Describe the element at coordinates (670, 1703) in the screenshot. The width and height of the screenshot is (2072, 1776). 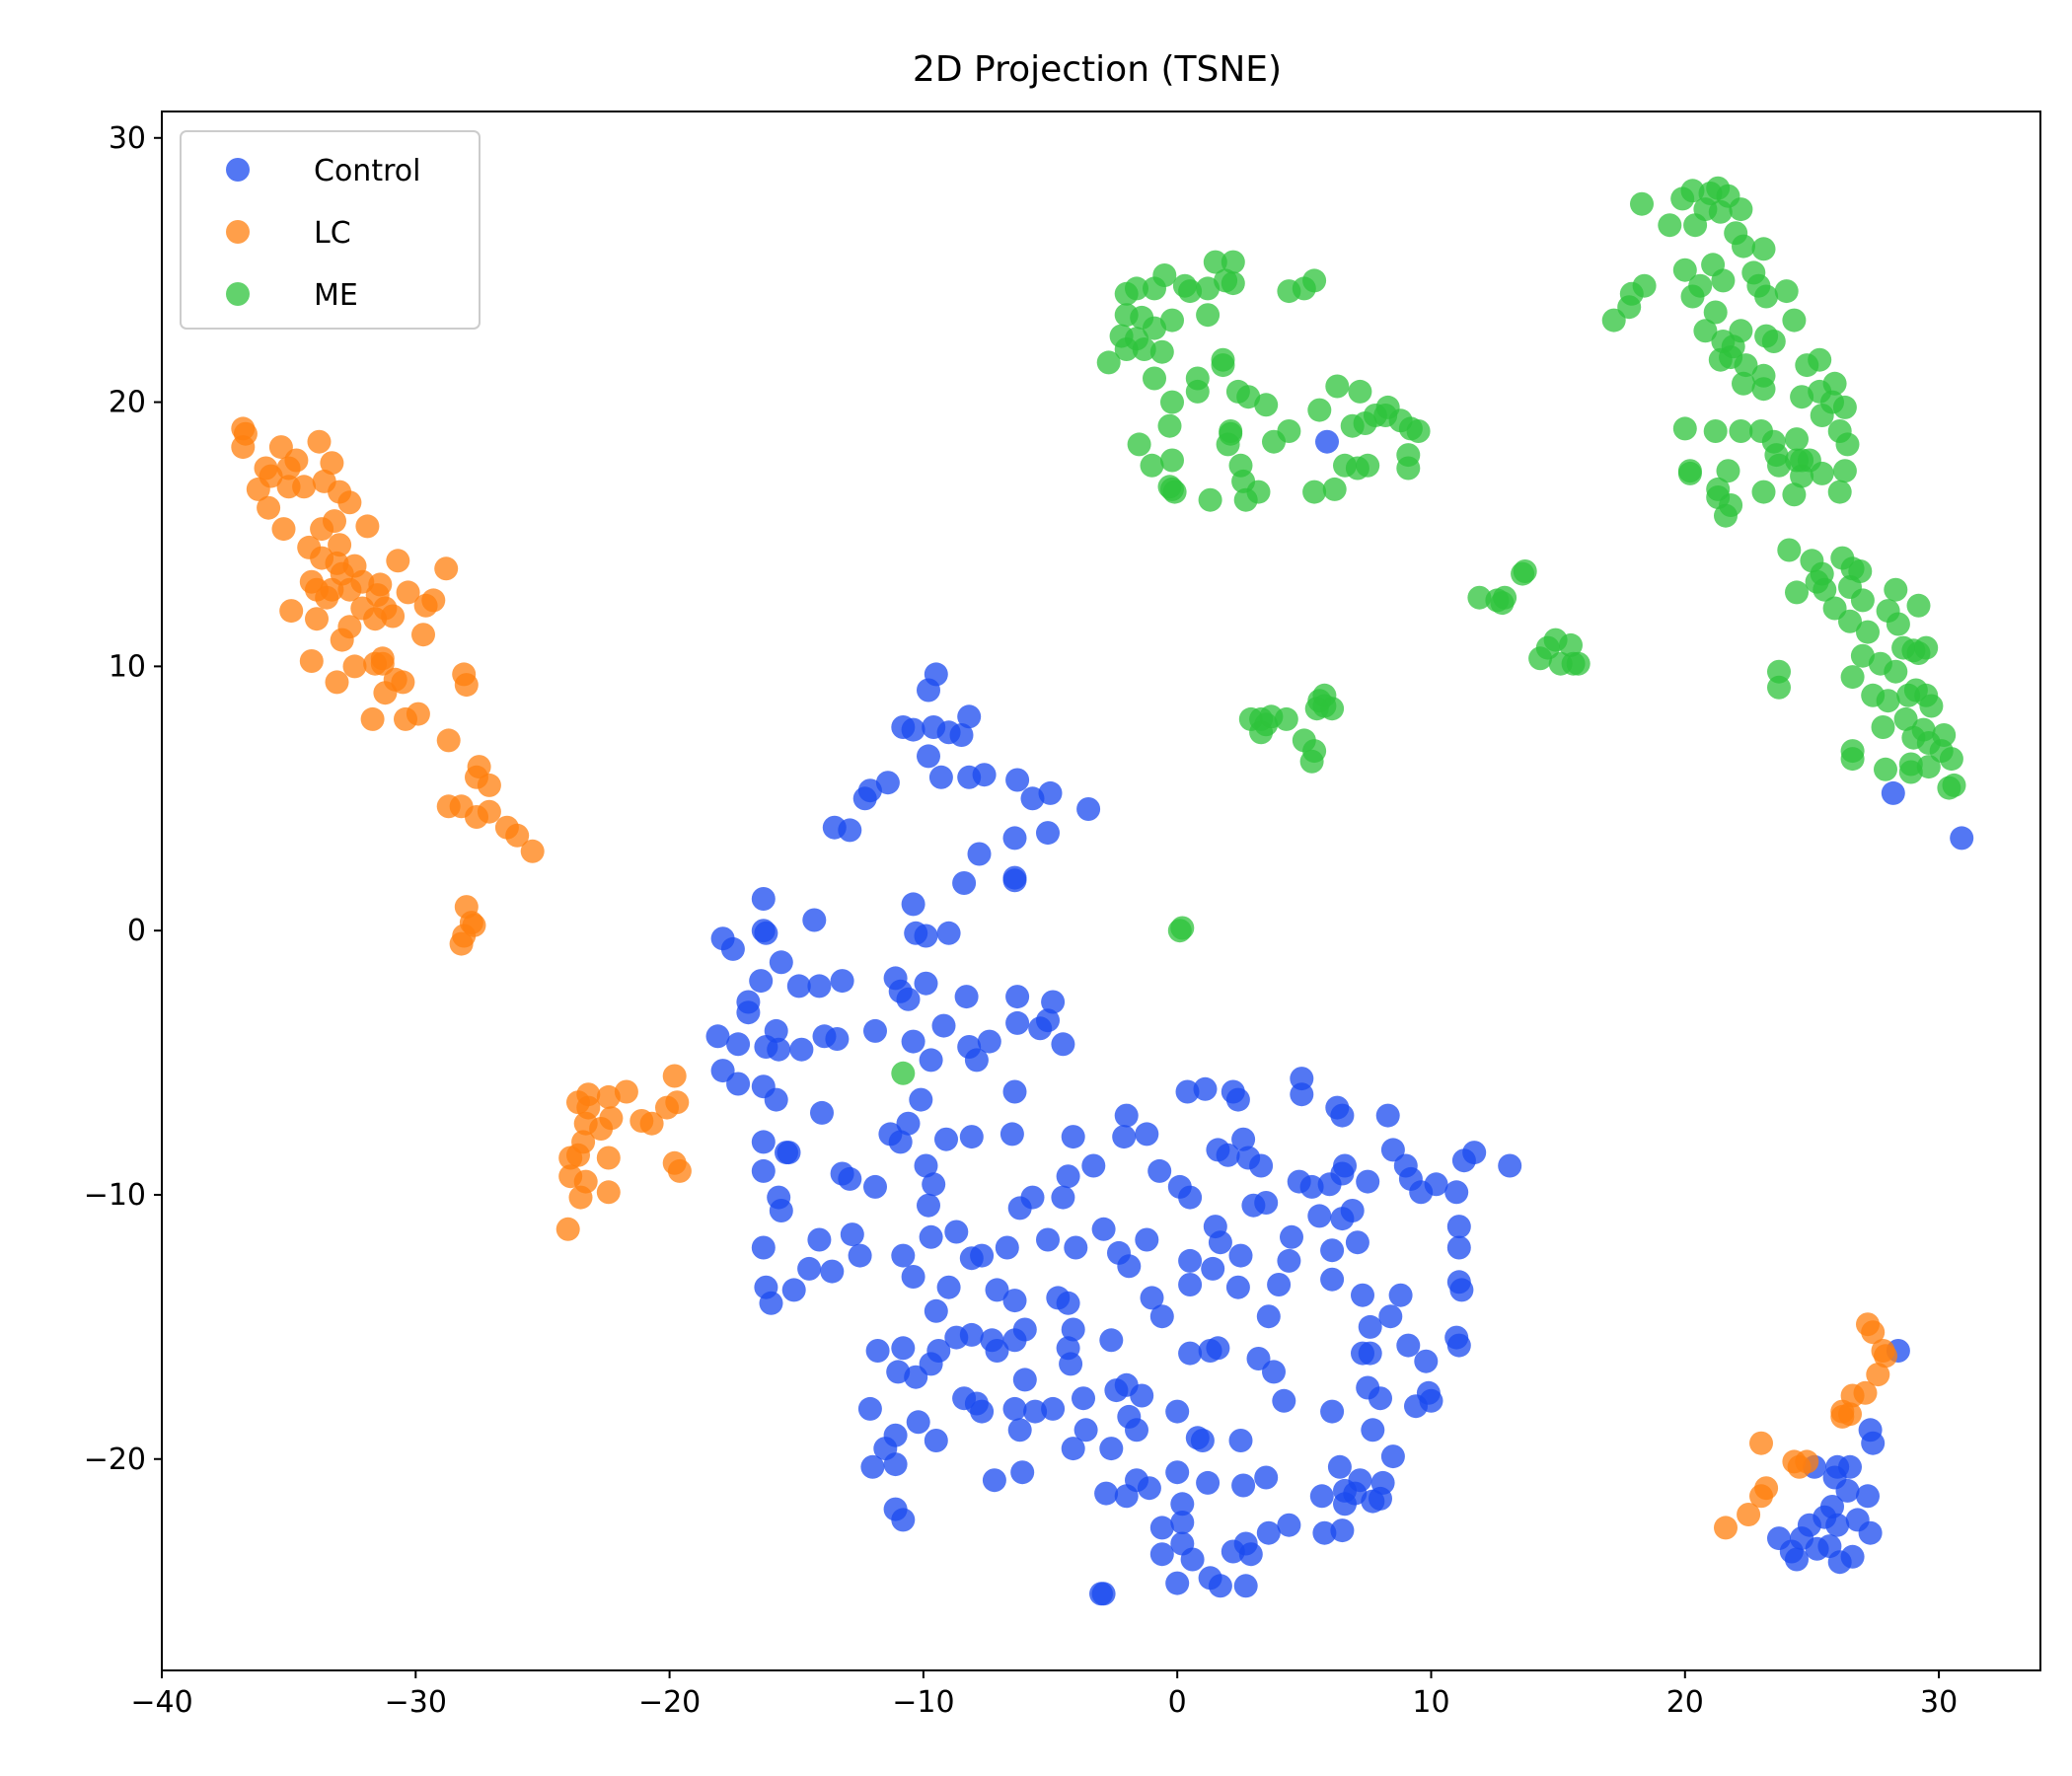
I see `x-tick-label: −20` at that location.